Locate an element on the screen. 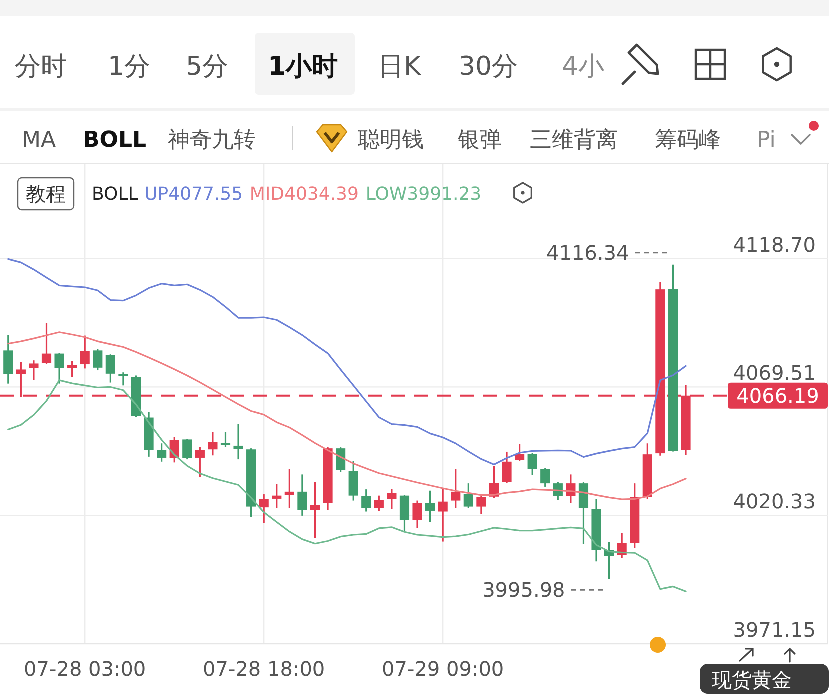 The height and width of the screenshot is (694, 829). y-tick-label: 3971.15 is located at coordinates (774, 630).